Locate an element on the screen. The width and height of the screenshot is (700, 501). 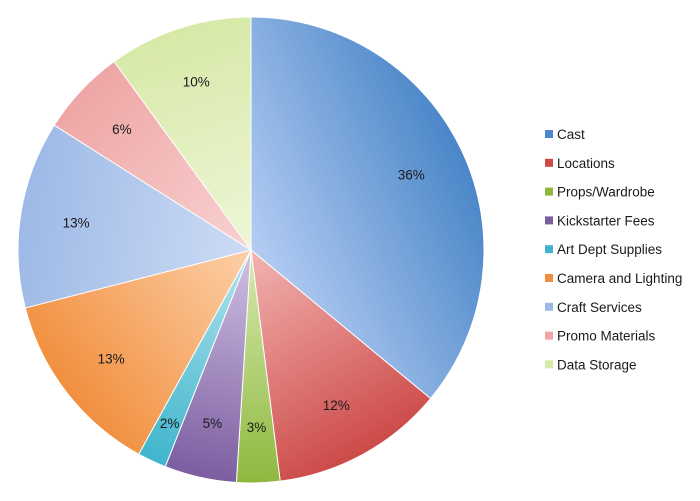
legend-item-camera-and-lighting: Camera and Lighting is located at coordinates (613, 278).